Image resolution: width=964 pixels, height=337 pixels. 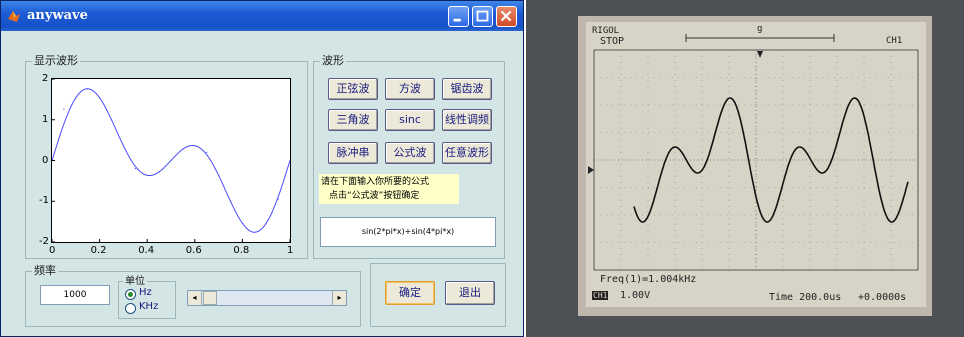 I want to click on waveform-plot, so click(x=171, y=160).